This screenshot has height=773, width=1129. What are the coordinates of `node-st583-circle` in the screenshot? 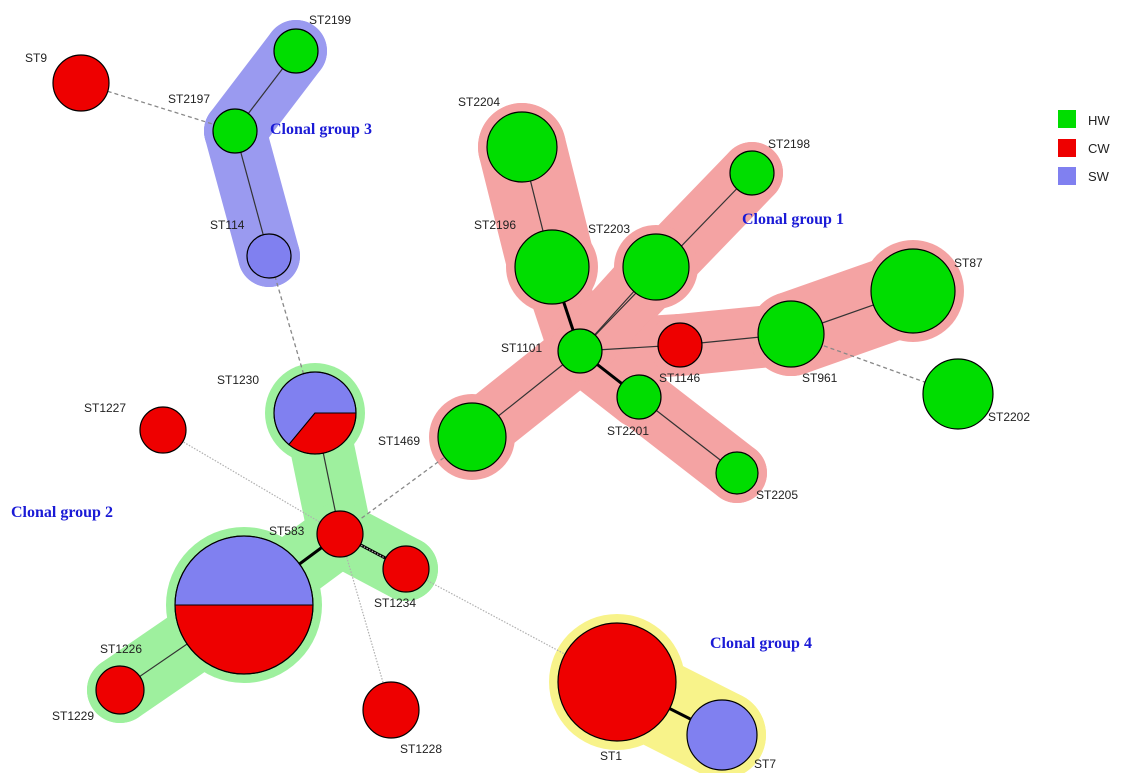 It's located at (340, 534).